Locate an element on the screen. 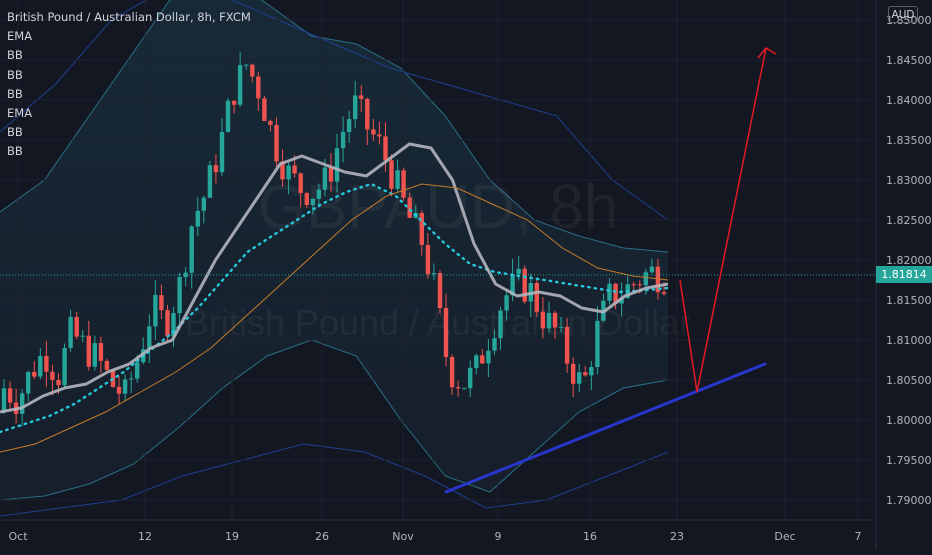 Image resolution: width=932 pixels, height=555 pixels. price-axis-label: 1.82500 is located at coordinates (909, 220).